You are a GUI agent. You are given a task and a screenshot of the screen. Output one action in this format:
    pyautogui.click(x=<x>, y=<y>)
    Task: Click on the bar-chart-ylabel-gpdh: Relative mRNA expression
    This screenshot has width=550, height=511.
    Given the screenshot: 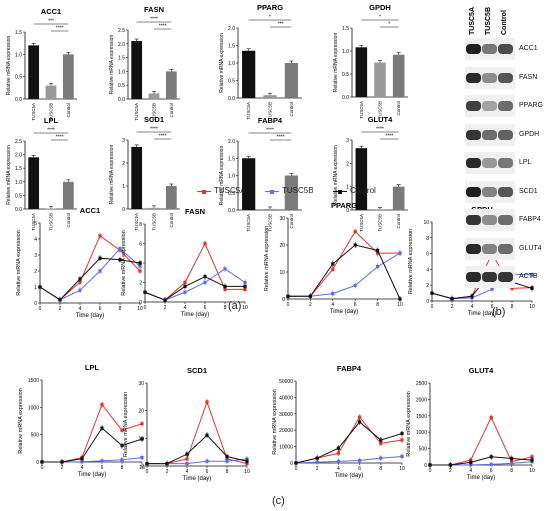 What is the action you would take?
    pyautogui.click(x=336, y=63)
    